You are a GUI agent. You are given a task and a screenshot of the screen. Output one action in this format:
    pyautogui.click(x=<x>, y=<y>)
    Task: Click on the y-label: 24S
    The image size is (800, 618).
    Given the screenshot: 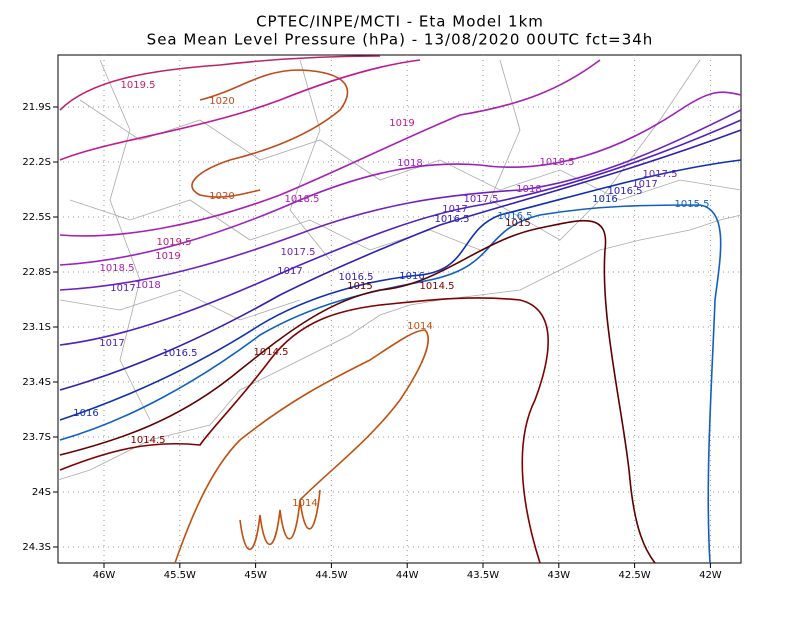 What is the action you would take?
    pyautogui.click(x=41, y=492)
    